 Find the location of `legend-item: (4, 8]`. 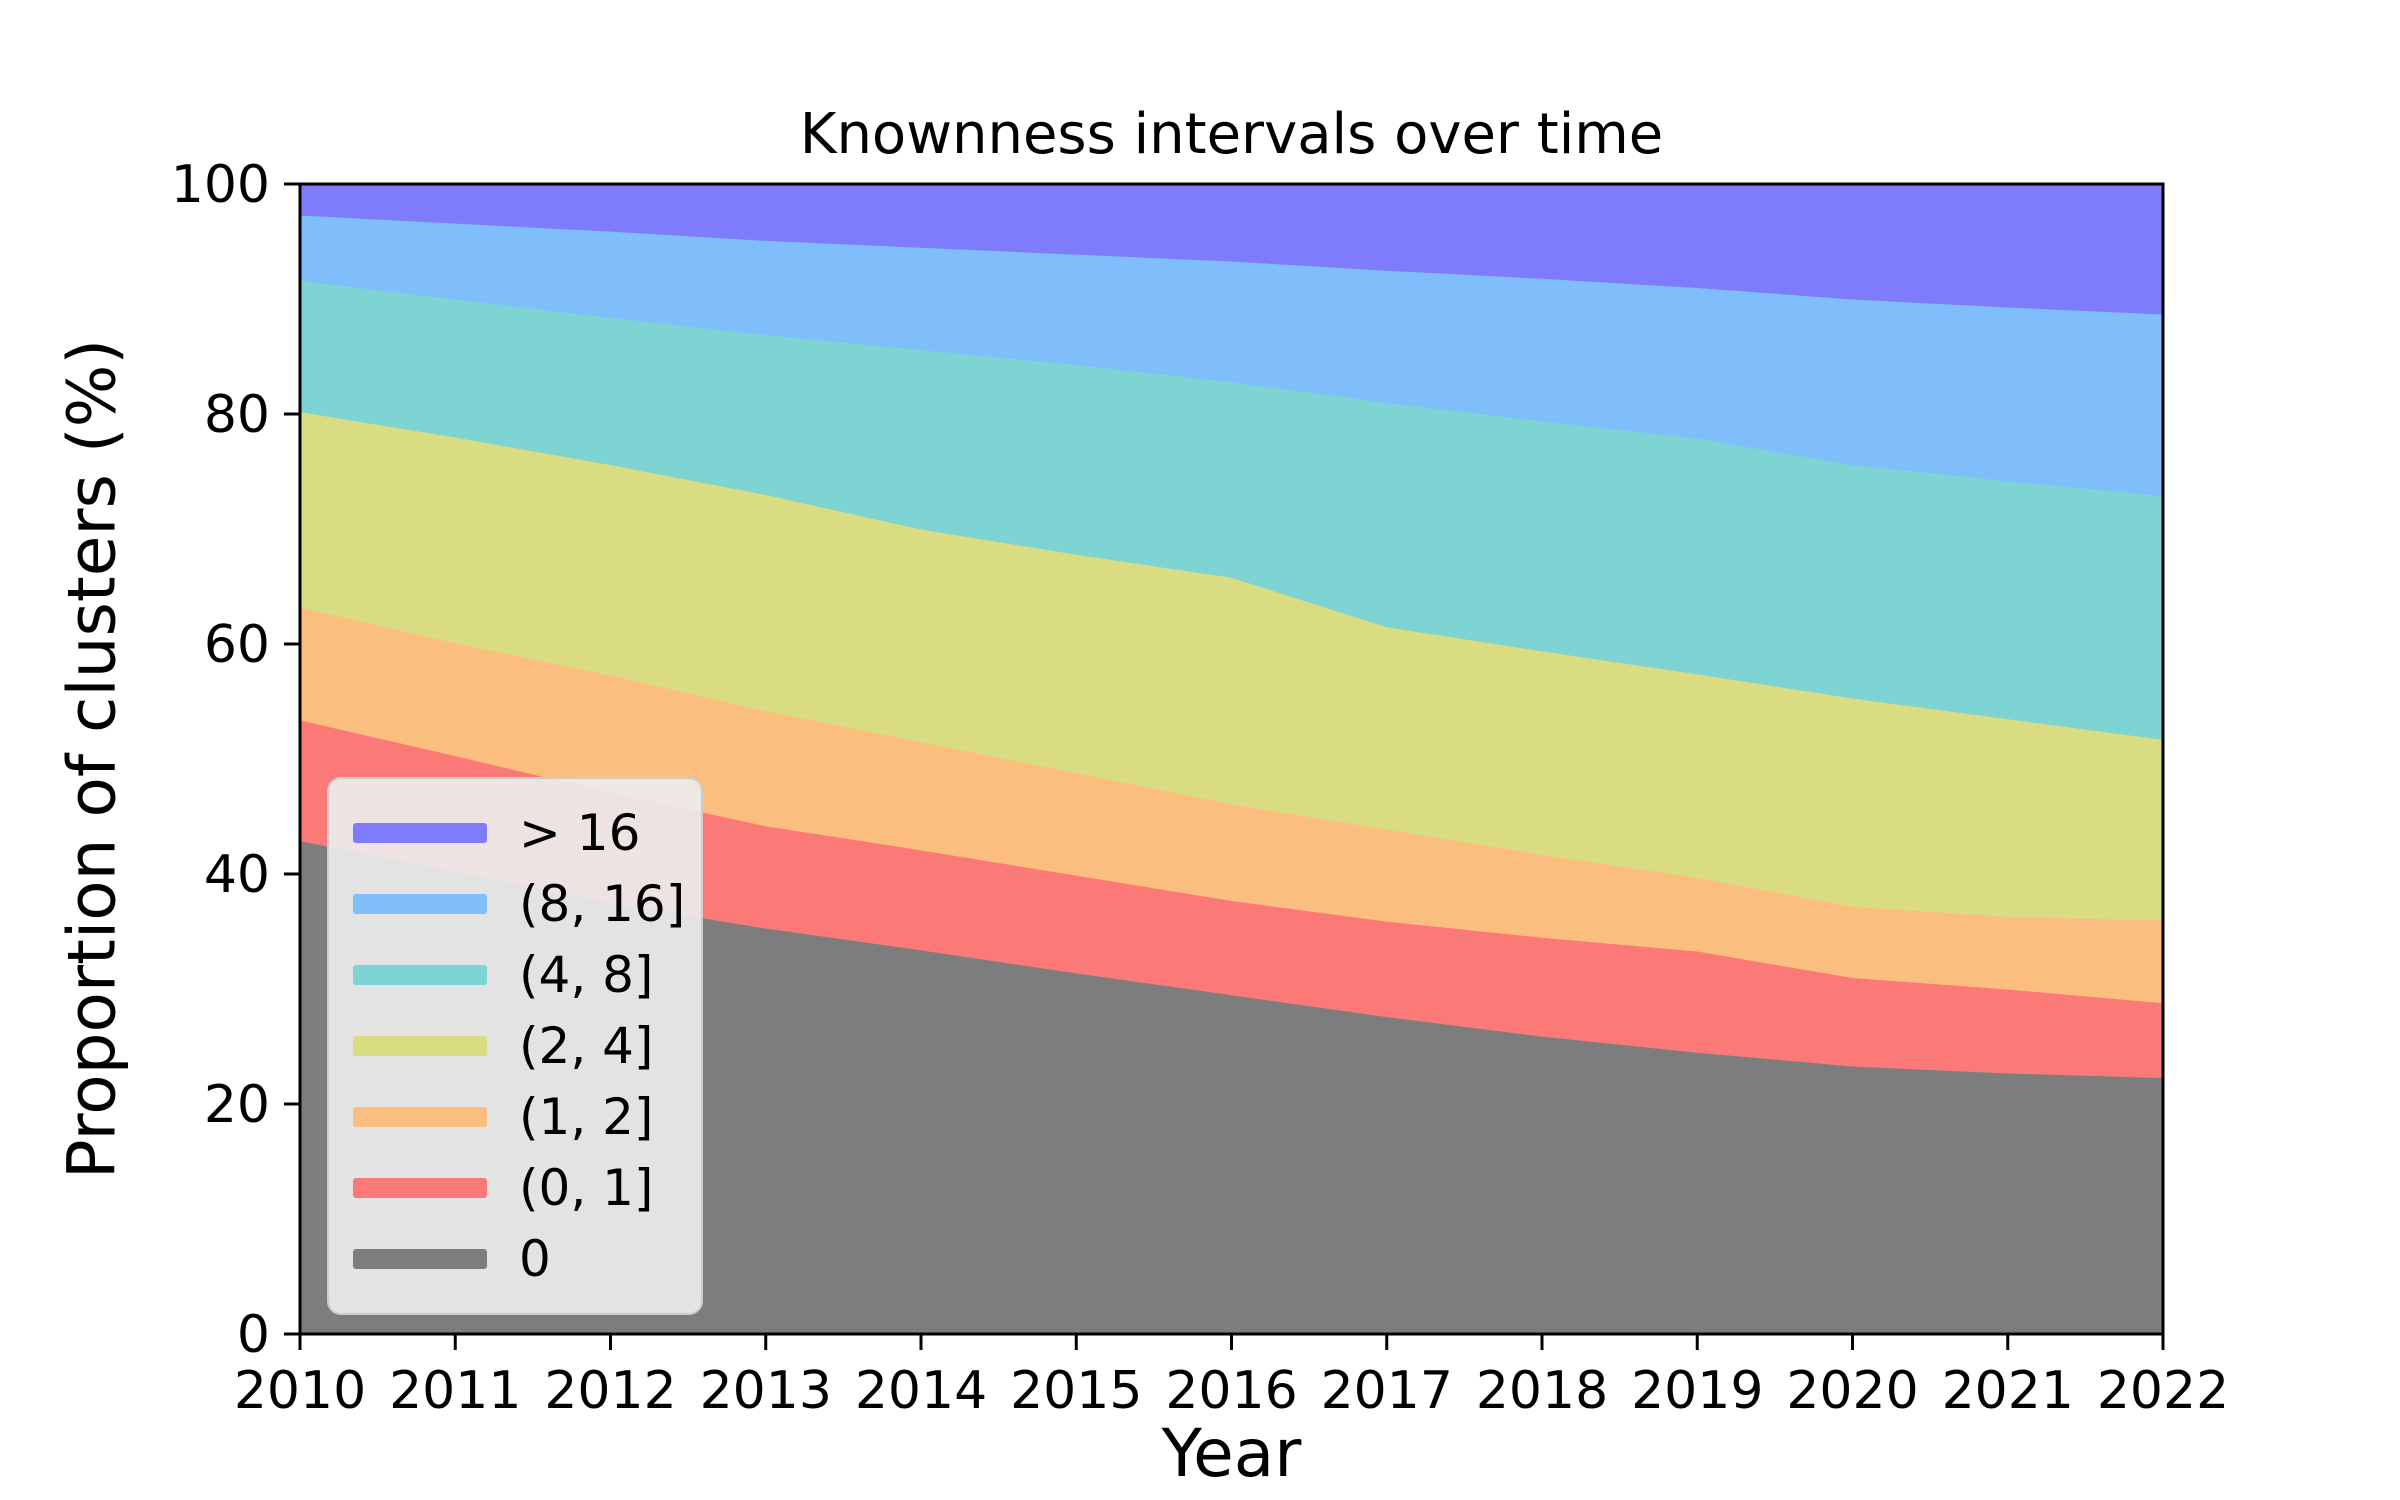

legend-item: (4, 8] is located at coordinates (522, 975).